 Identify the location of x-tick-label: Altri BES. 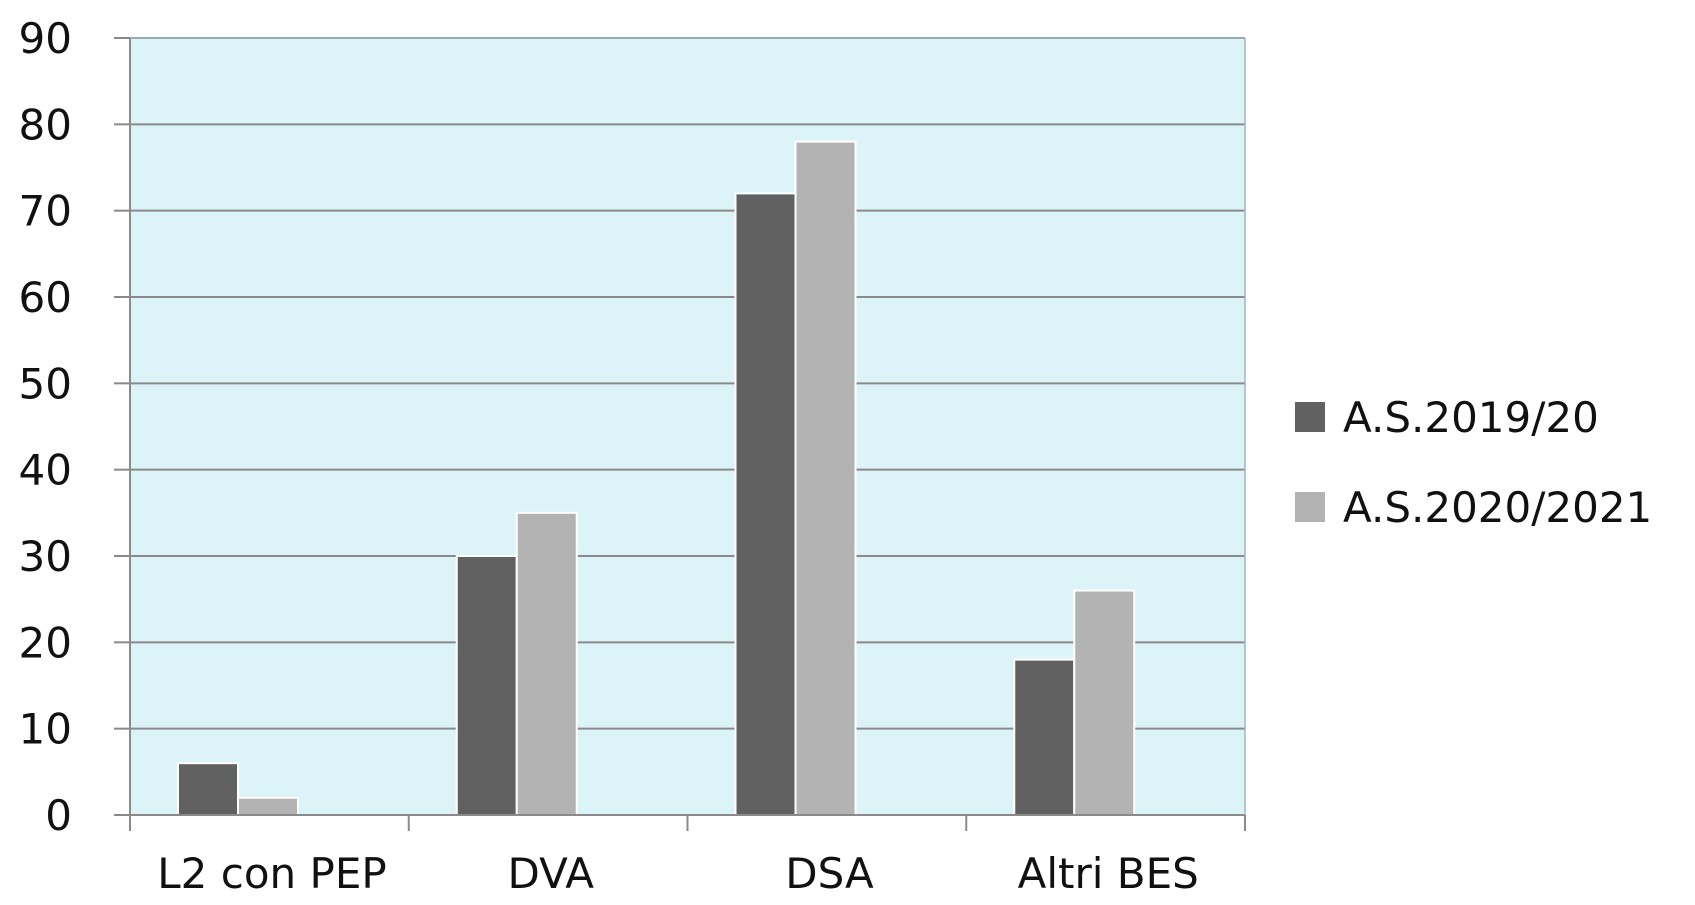
(1108, 873).